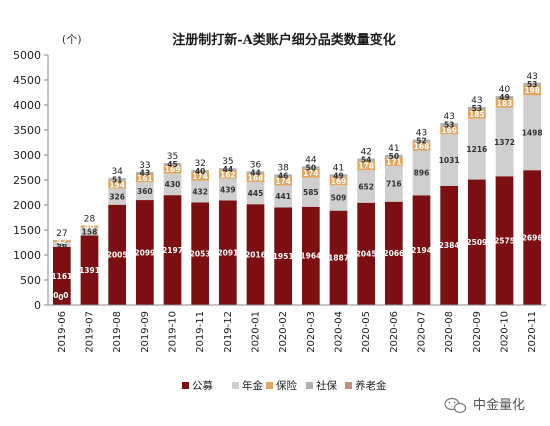 This screenshot has width=550, height=426. What do you see at coordinates (200, 191) in the screenshot?
I see `data-label: 432` at bounding box center [200, 191].